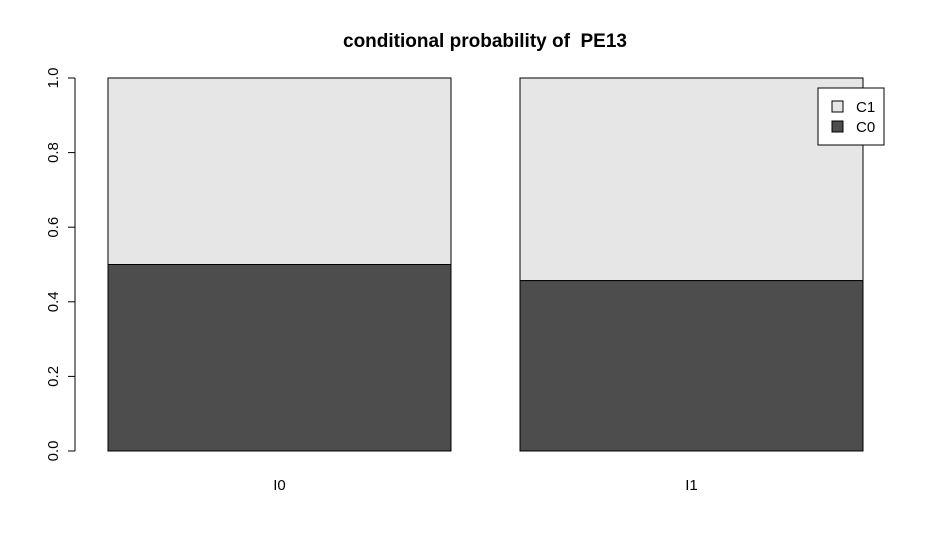  I want to click on y-tick-label: 0.8, so click(53, 152).